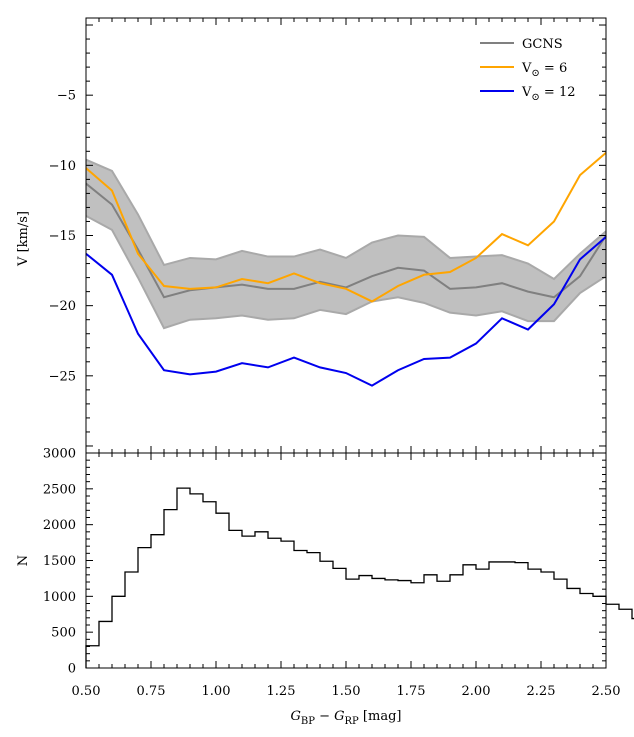 The height and width of the screenshot is (737, 634). What do you see at coordinates (606, 691) in the screenshot?
I see `x-tick-label: 2.50` at bounding box center [606, 691].